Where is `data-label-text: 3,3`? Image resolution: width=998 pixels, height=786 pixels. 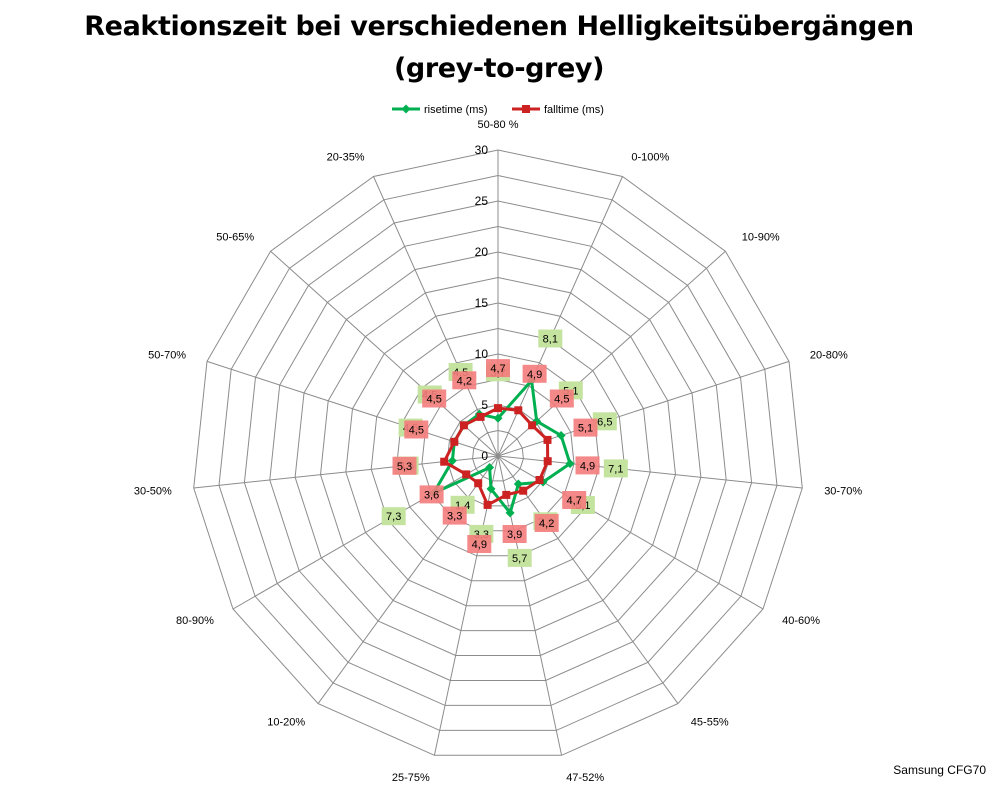 data-label-text: 3,3 is located at coordinates (454, 517).